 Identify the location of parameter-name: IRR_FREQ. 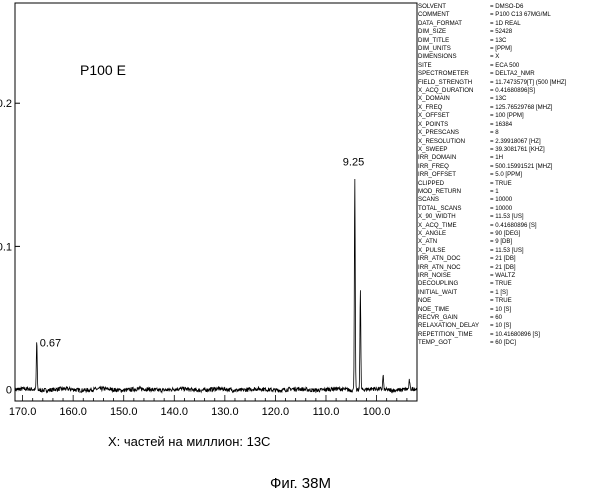
(454, 167).